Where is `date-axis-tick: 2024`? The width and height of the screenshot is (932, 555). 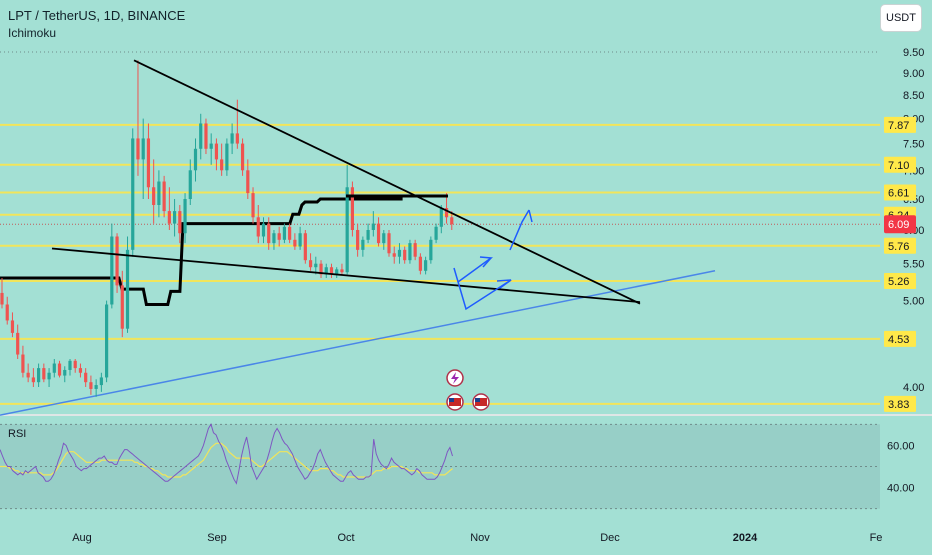
date-axis-tick: 2024 is located at coordinates (745, 538).